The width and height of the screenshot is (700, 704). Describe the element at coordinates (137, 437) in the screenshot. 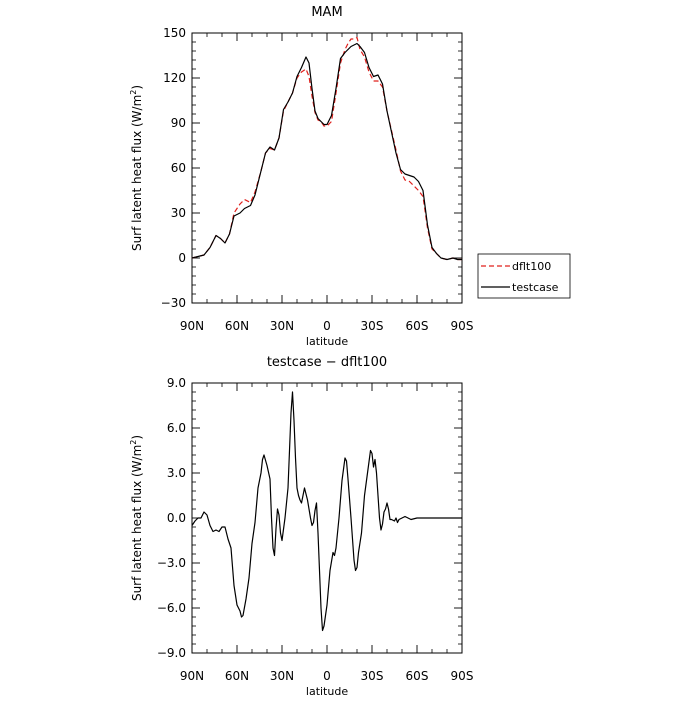

I see `panel-2-ylabel-close: )` at that location.